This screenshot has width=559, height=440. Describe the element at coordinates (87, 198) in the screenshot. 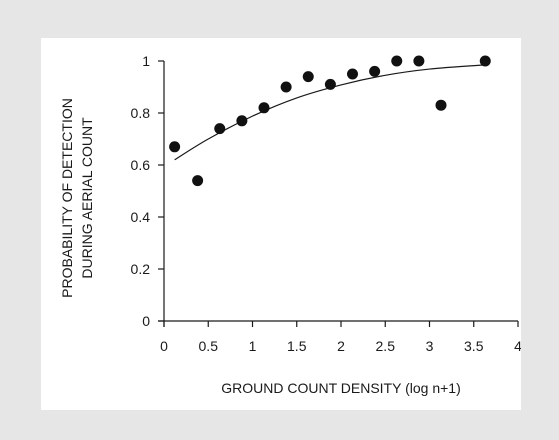

I see `y-axis-title-line-2: DURING AERIAL COUNT` at that location.